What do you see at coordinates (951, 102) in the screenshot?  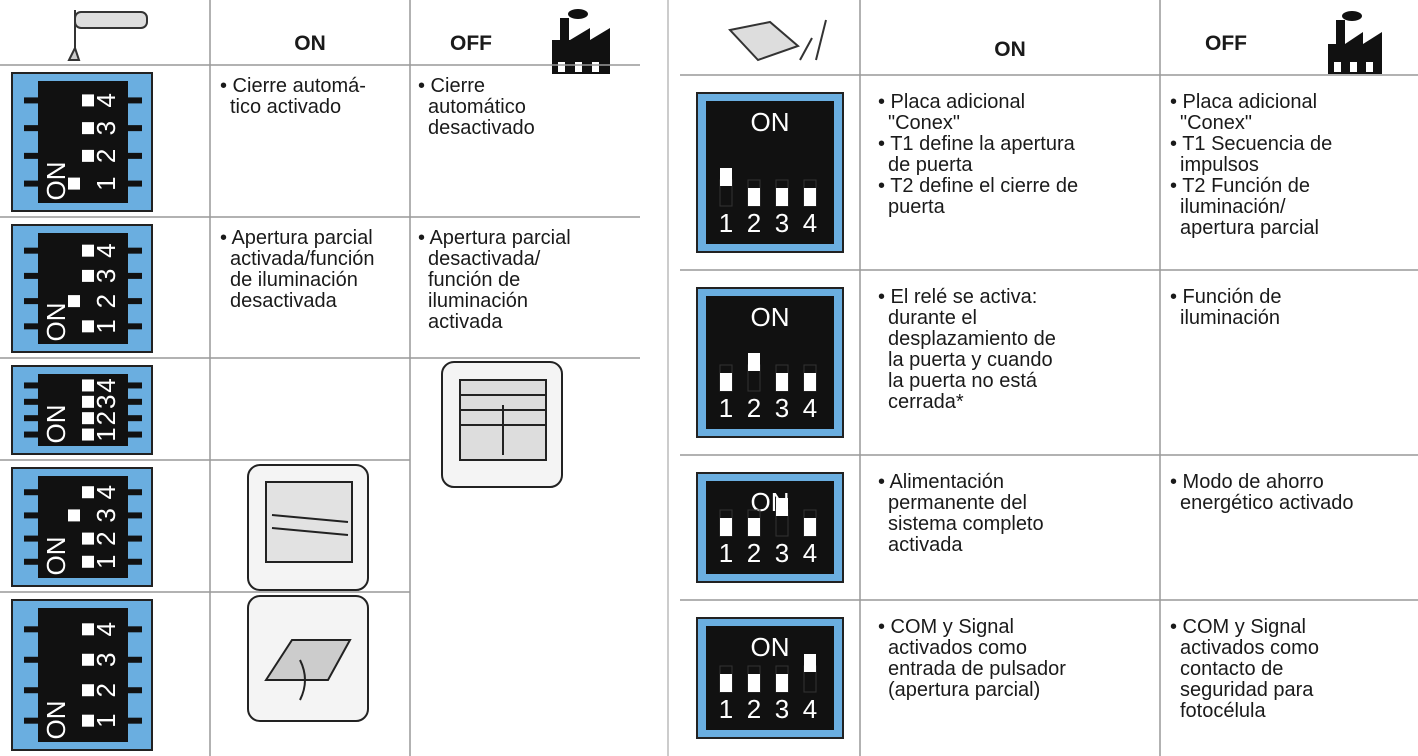 I see `cell-text: • Placa adicional` at bounding box center [951, 102].